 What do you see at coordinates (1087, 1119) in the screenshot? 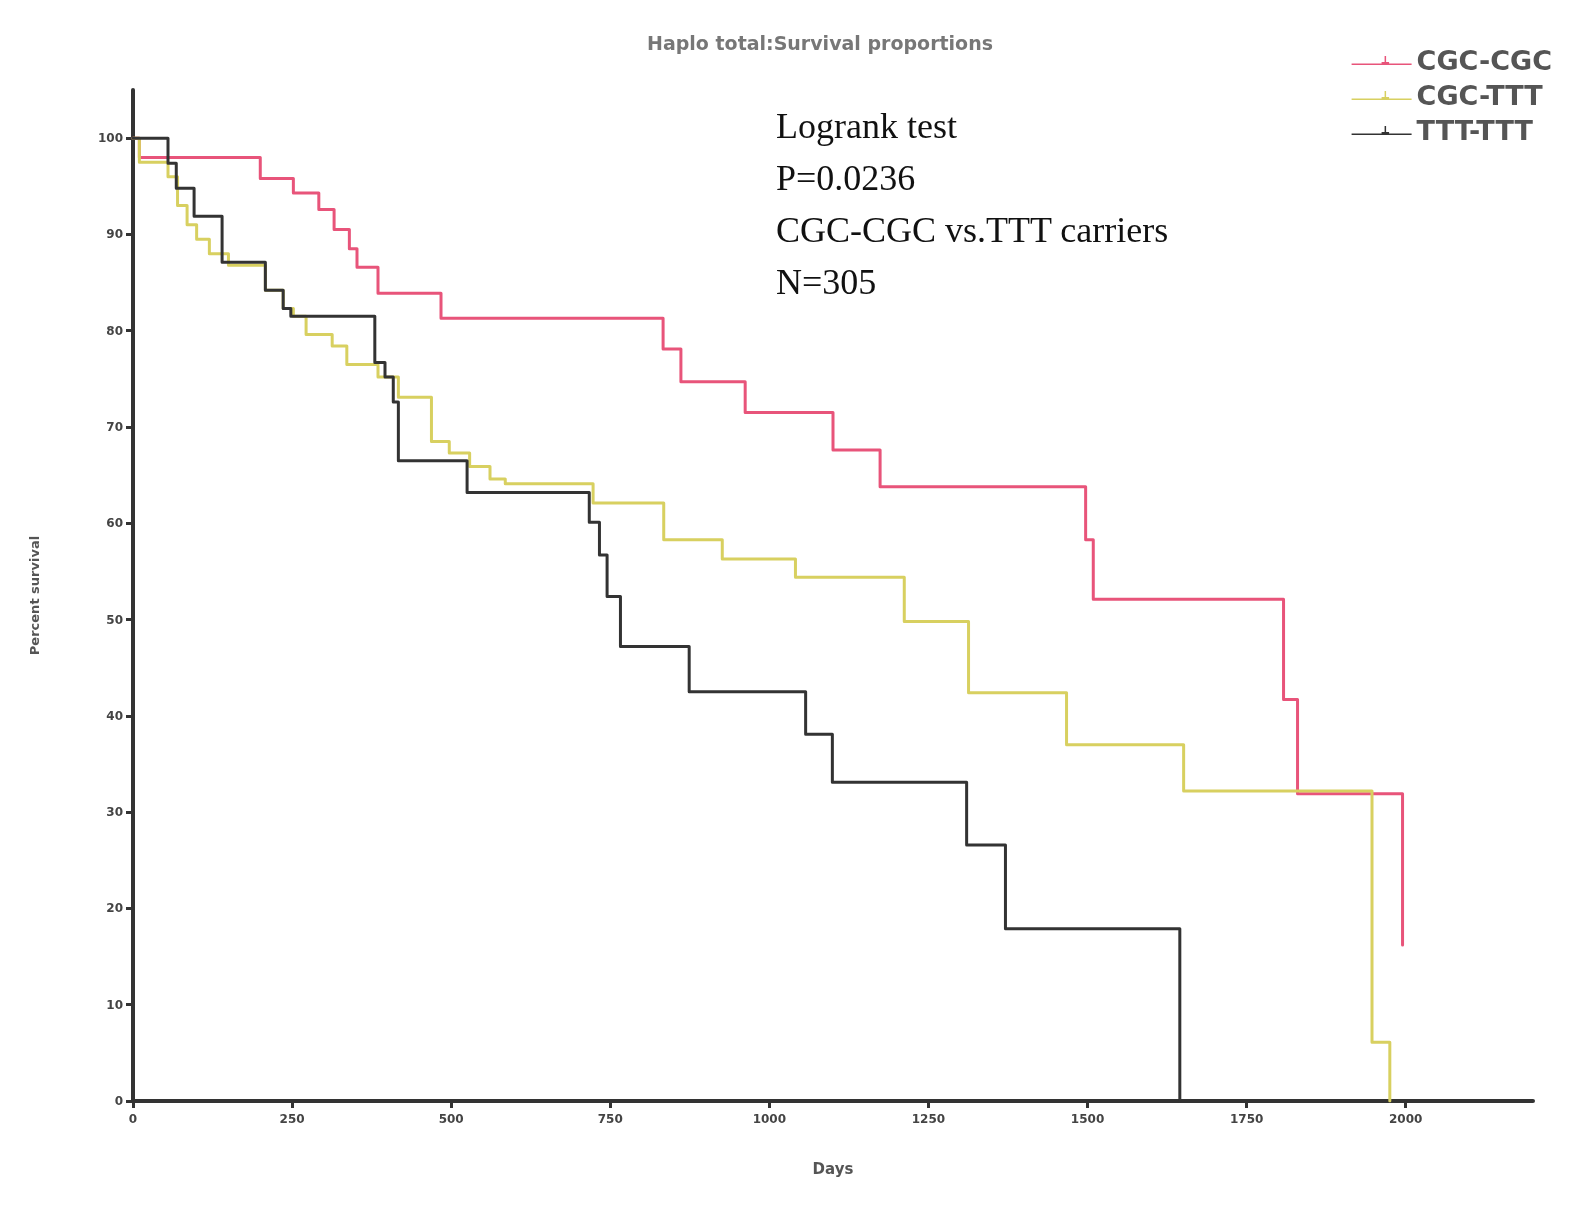
I see `x-tick-label: 1500` at bounding box center [1087, 1119].